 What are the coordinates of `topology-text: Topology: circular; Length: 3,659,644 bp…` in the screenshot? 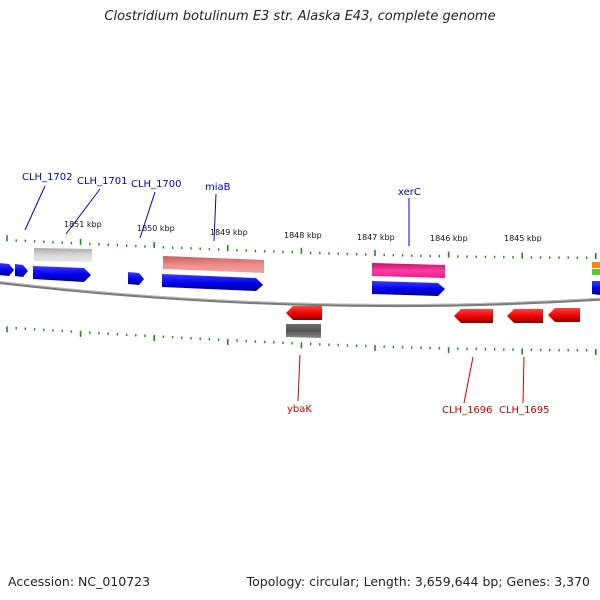 It's located at (418, 581).